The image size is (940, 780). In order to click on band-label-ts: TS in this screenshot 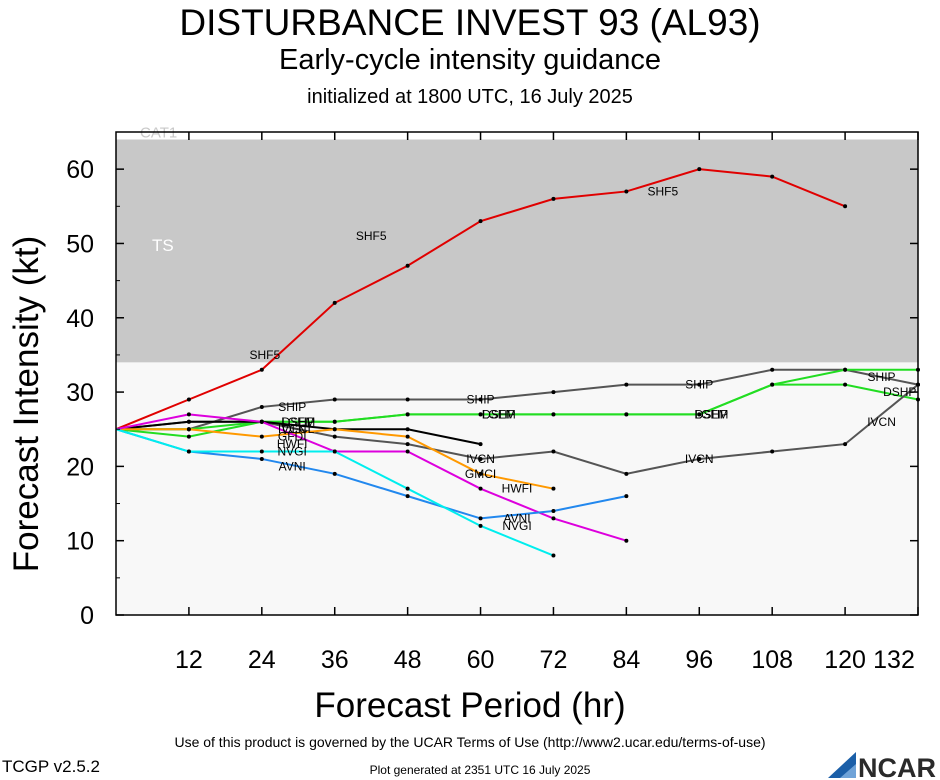, I will do `click(163, 245)`.